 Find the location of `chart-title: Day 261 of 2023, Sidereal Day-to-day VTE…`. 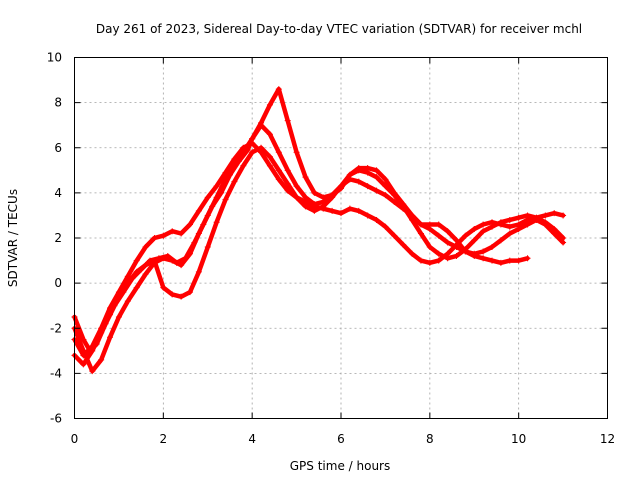

chart-title: Day 261 of 2023, Sidereal Day-to-day VTE… is located at coordinates (339, 29).